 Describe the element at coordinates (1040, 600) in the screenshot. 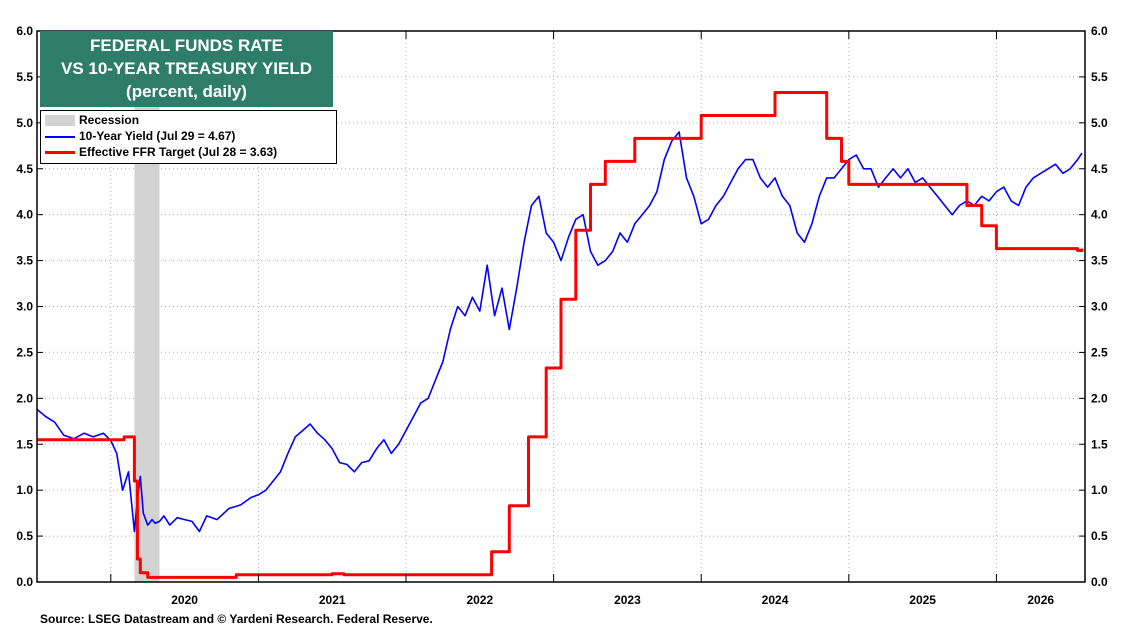

I see `x-tick-label: 2026` at that location.